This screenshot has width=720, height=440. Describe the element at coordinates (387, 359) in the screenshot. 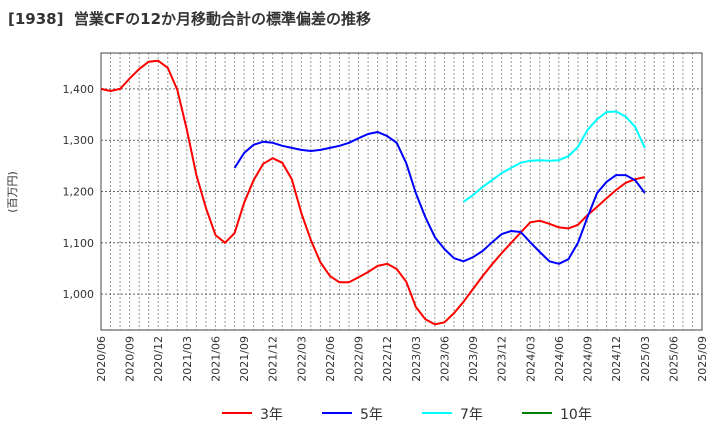

I see `x-tick-label: 2022/12` at that location.